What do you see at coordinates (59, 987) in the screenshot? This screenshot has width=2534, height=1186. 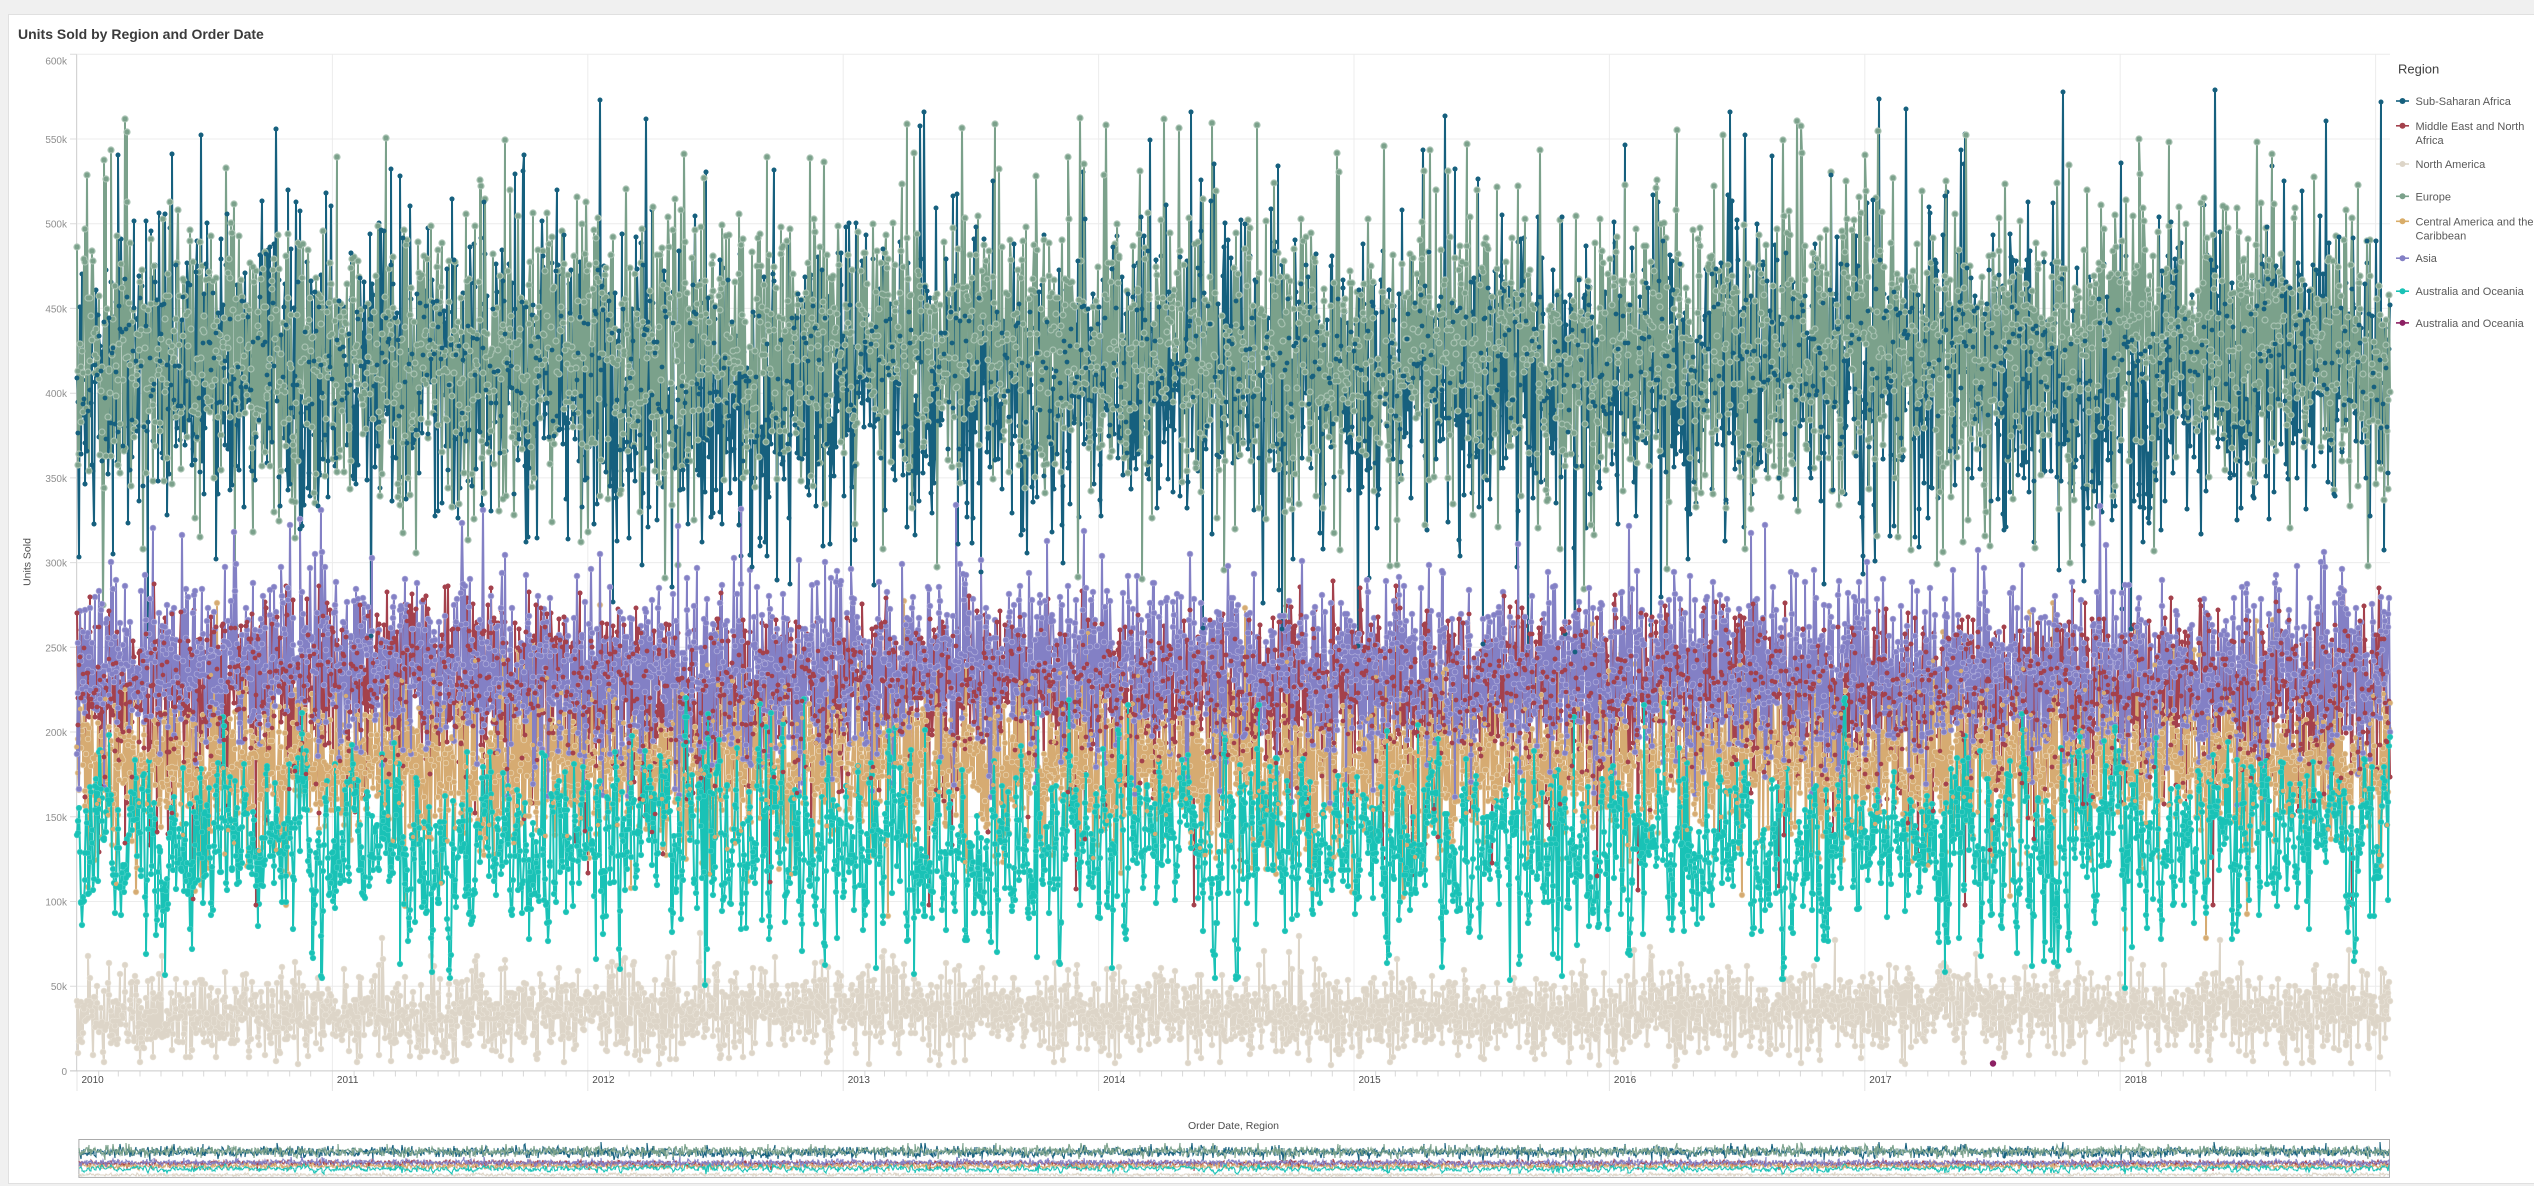 I see `svg-text: 50k` at bounding box center [59, 987].